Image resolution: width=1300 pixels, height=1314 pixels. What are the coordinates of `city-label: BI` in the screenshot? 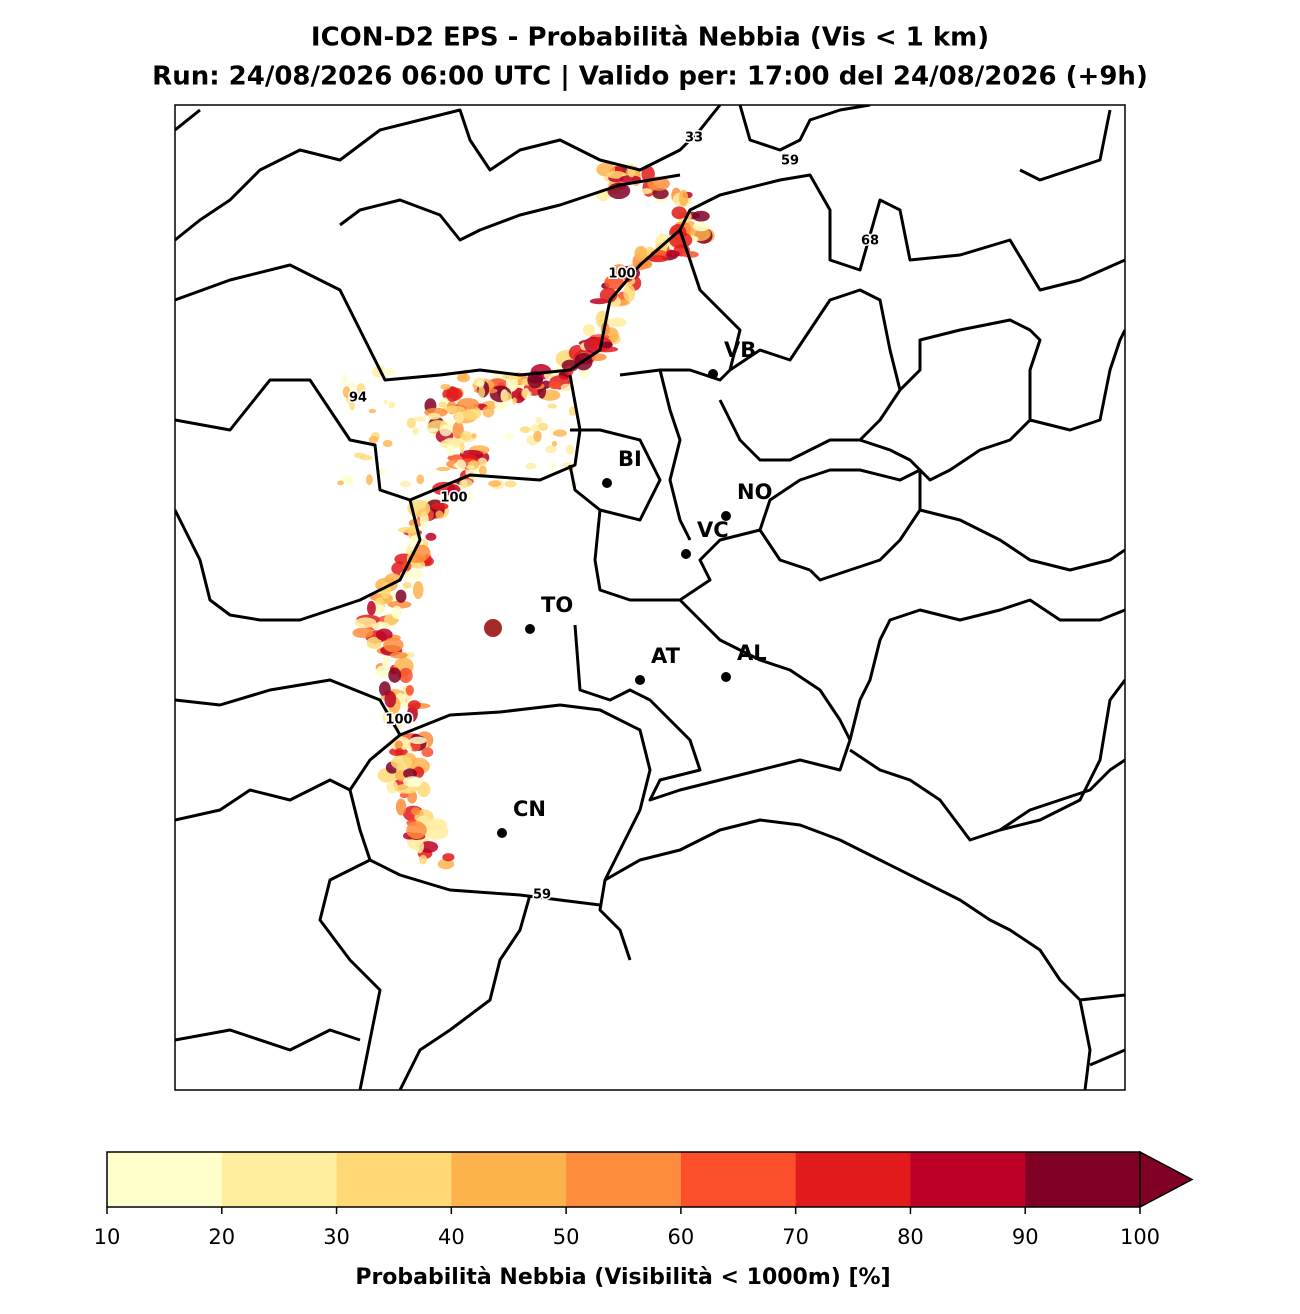 It's located at (630, 459).